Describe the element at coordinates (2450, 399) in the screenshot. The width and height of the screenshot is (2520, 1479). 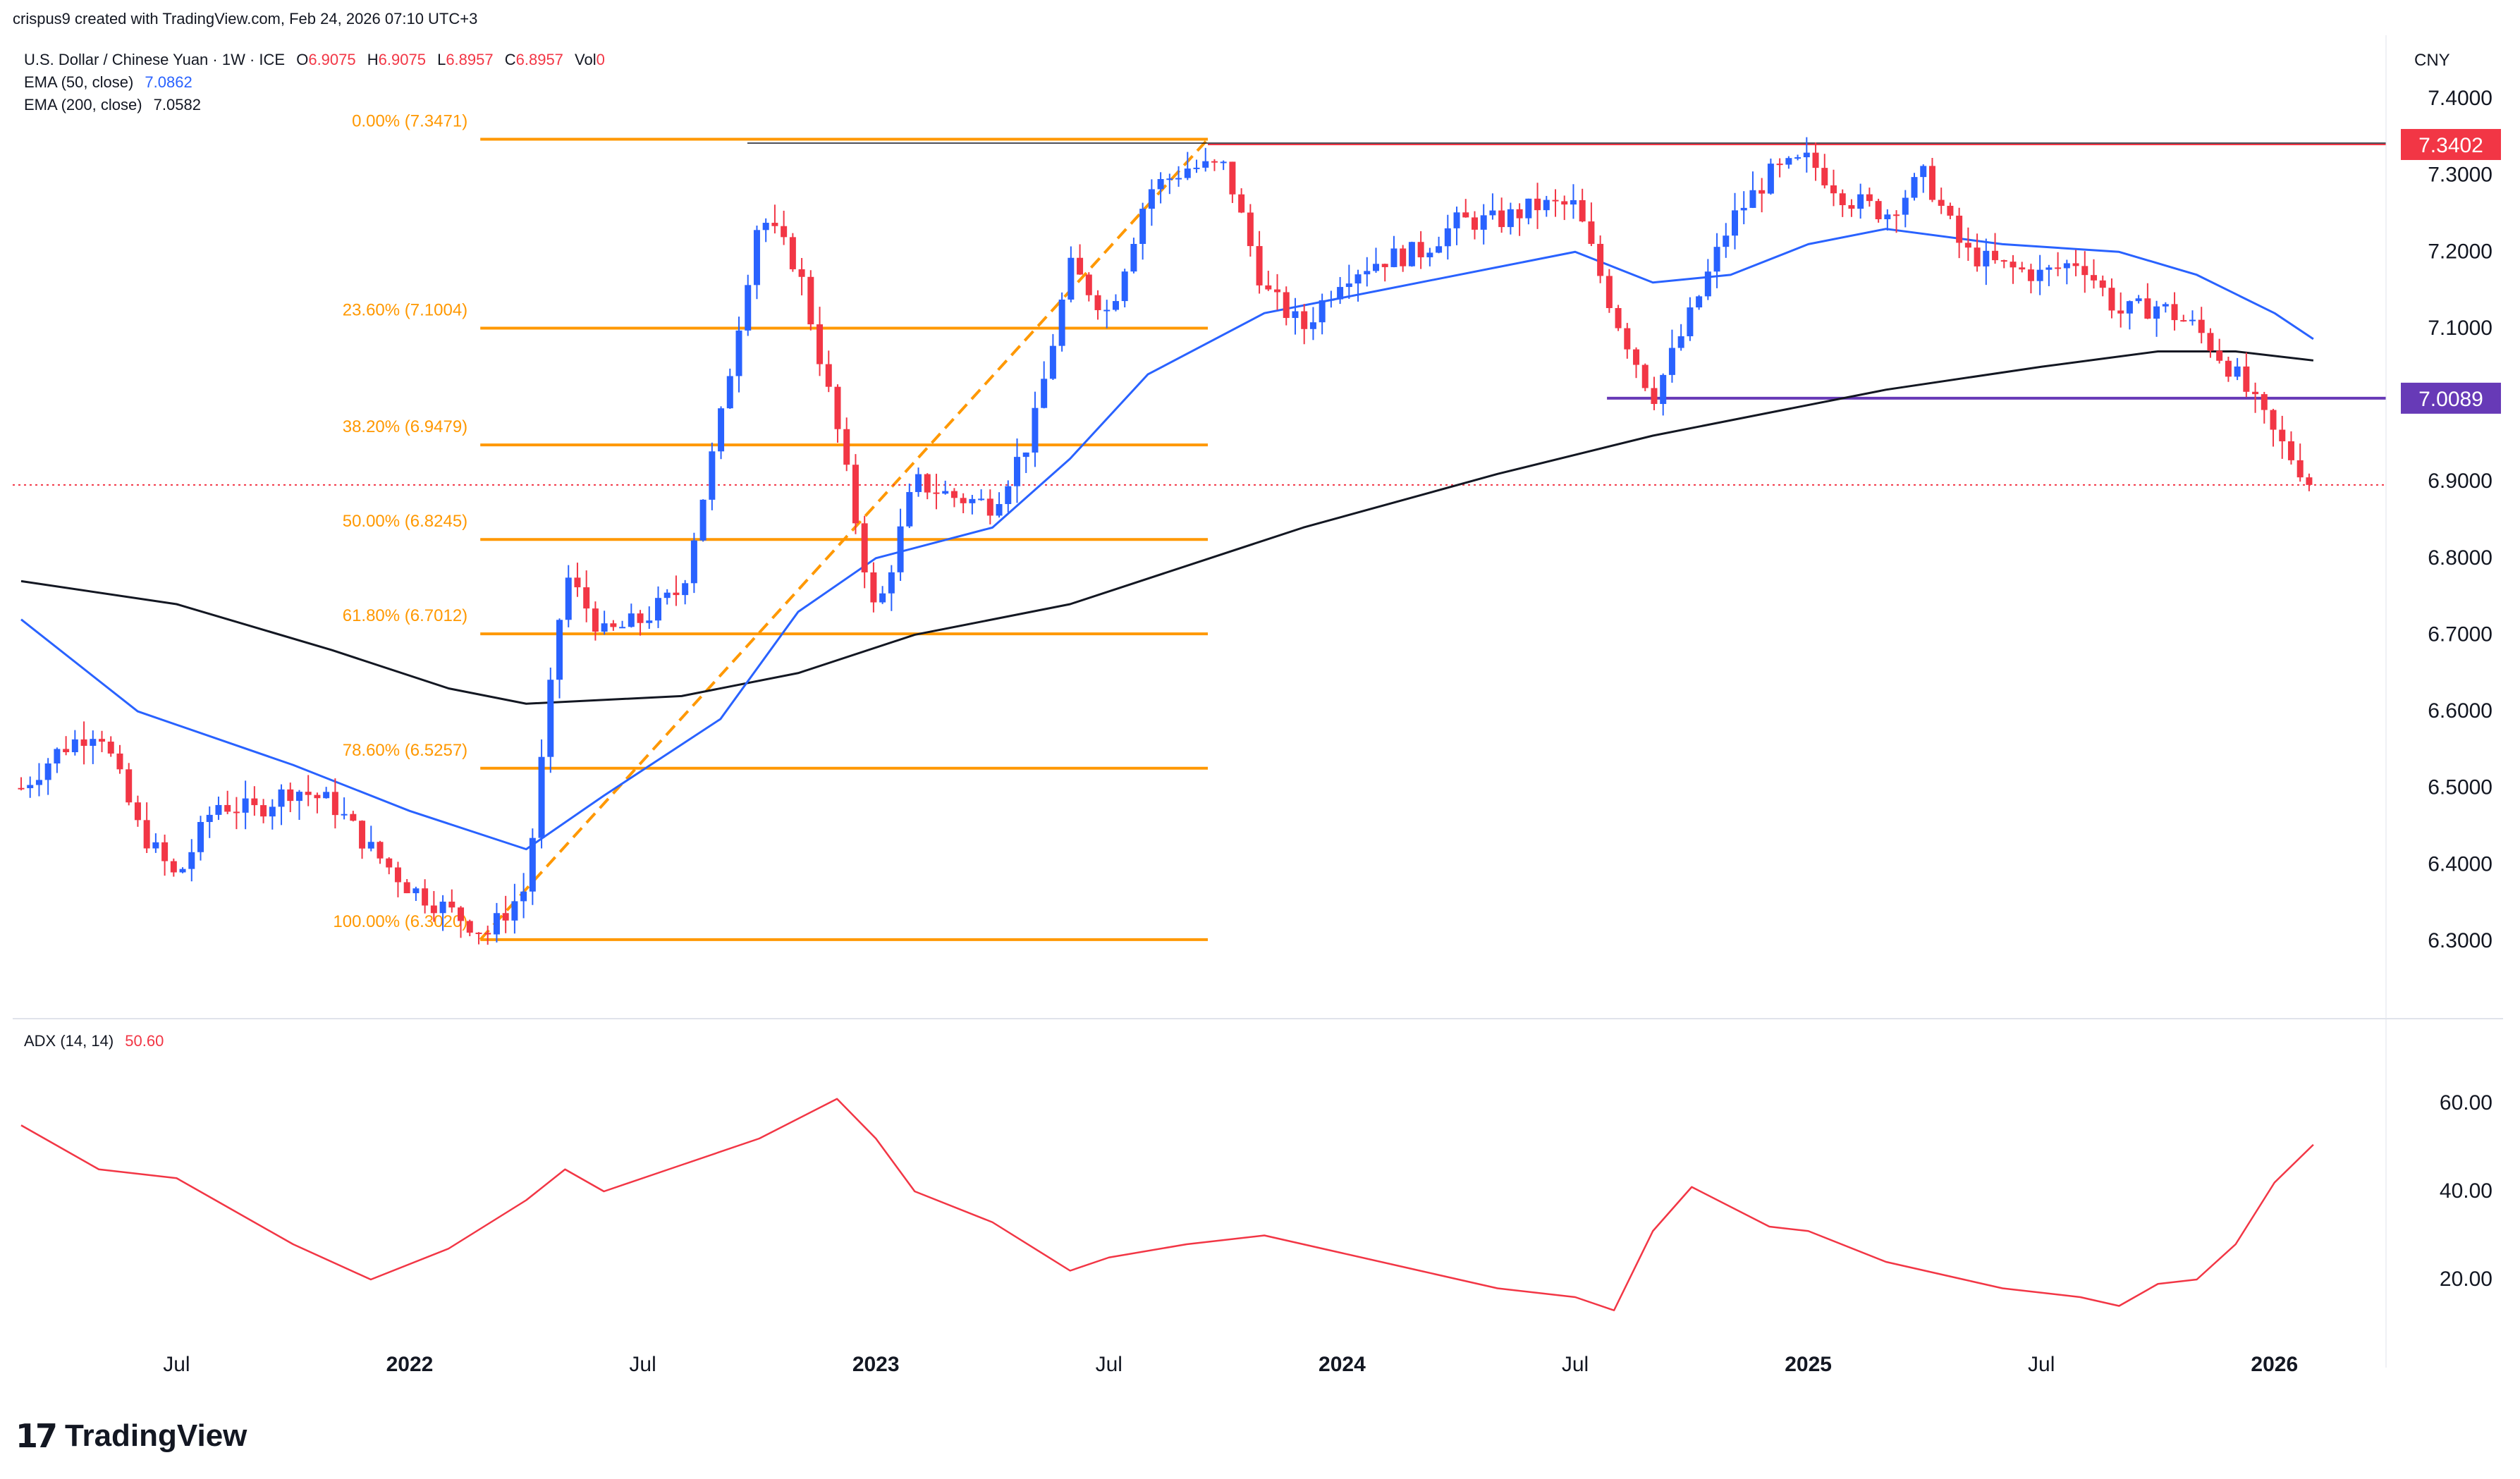
I see `price-badge-label: 7.0089` at that location.